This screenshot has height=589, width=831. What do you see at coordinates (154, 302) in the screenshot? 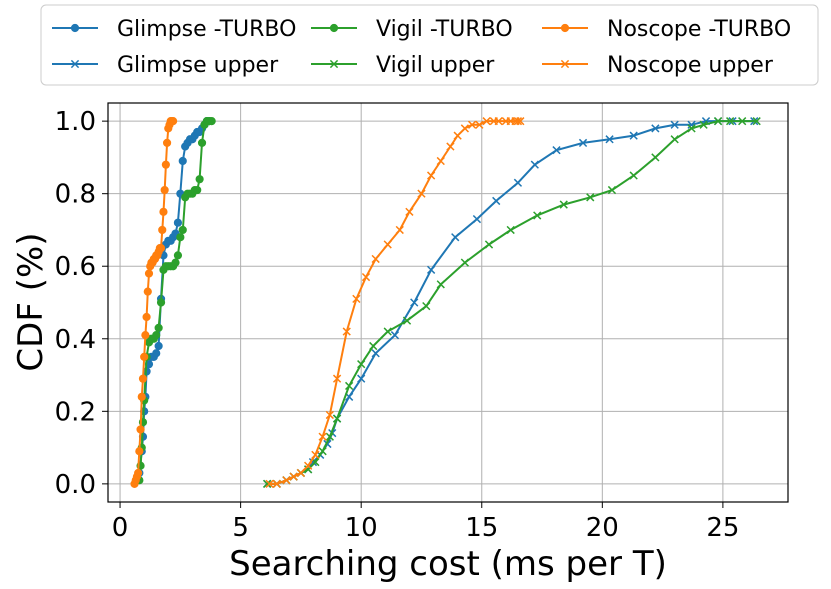
I see `series-noscope-turbo` at bounding box center [154, 302].